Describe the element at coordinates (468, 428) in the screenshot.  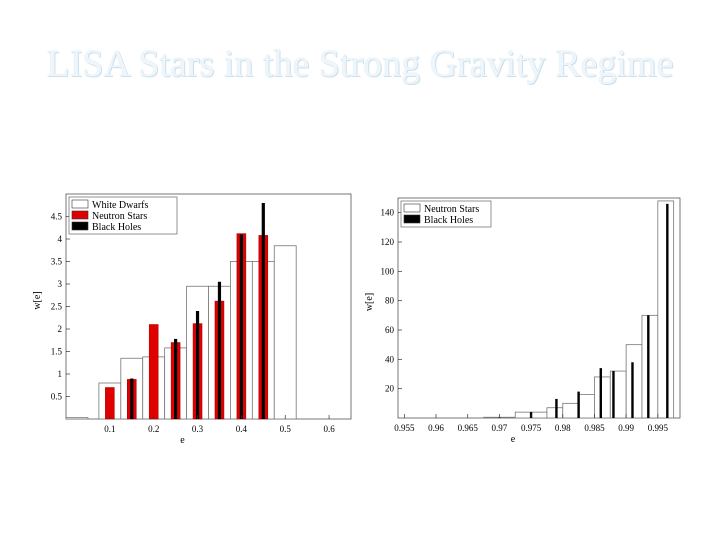
I see `x-tick-label-2: 0.965` at that location.